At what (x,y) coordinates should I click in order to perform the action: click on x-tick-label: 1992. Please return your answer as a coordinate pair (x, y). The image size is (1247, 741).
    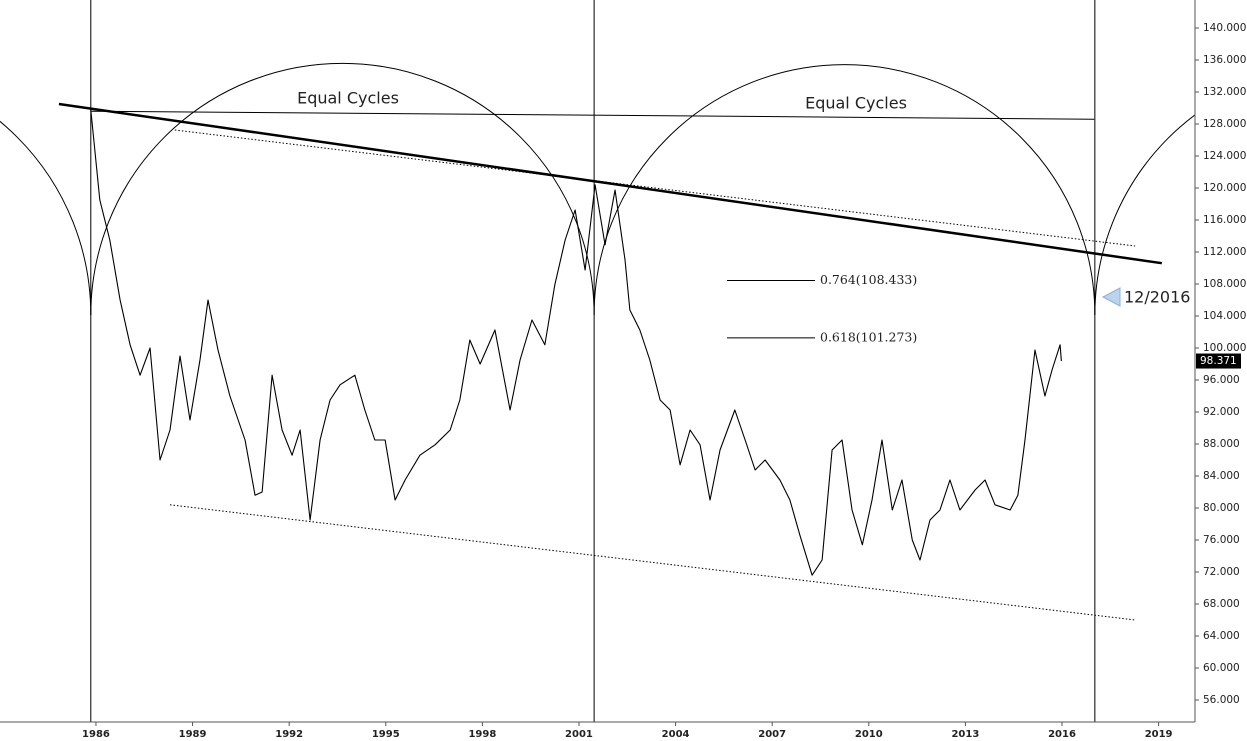
    Looking at the image, I should click on (289, 734).